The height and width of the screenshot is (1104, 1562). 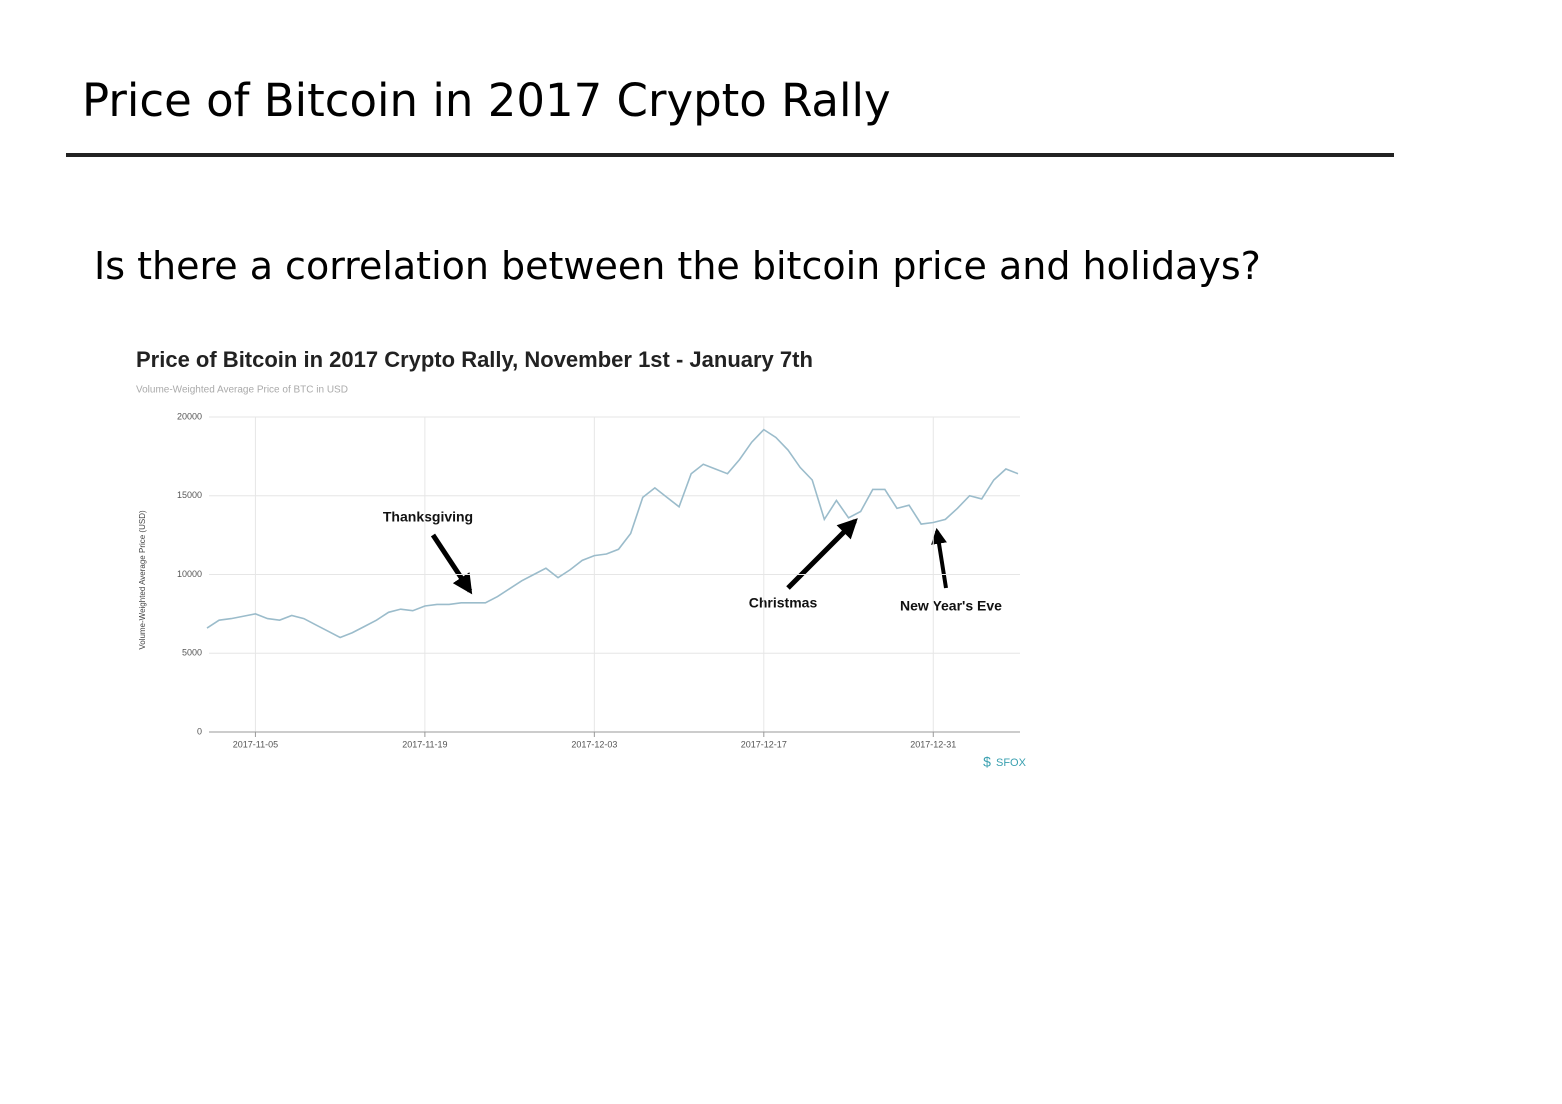 What do you see at coordinates (730, 155) in the screenshot?
I see `title-rule` at bounding box center [730, 155].